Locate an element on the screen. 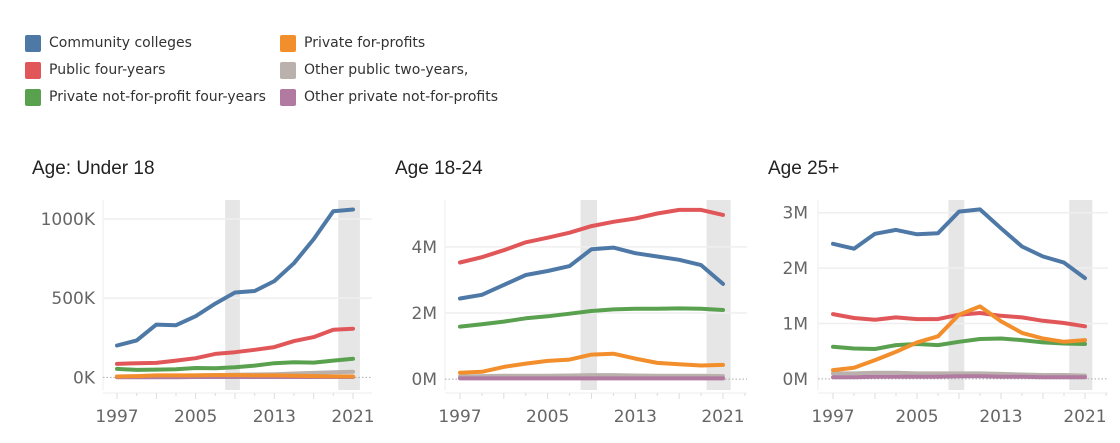 The height and width of the screenshot is (443, 1120). y-tick-label: 0K is located at coordinates (84, 378).